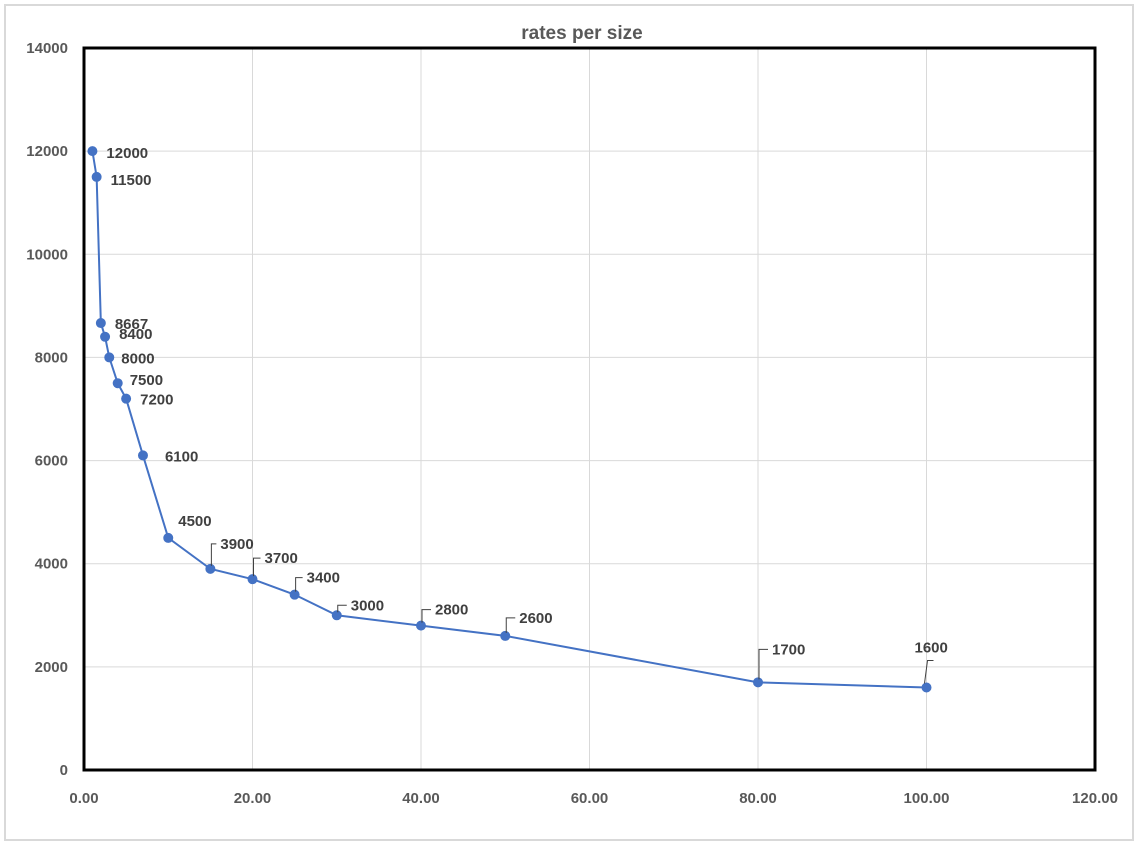 This screenshot has height=847, width=1140. I want to click on x-tick-label: 0.00, so click(83, 798).